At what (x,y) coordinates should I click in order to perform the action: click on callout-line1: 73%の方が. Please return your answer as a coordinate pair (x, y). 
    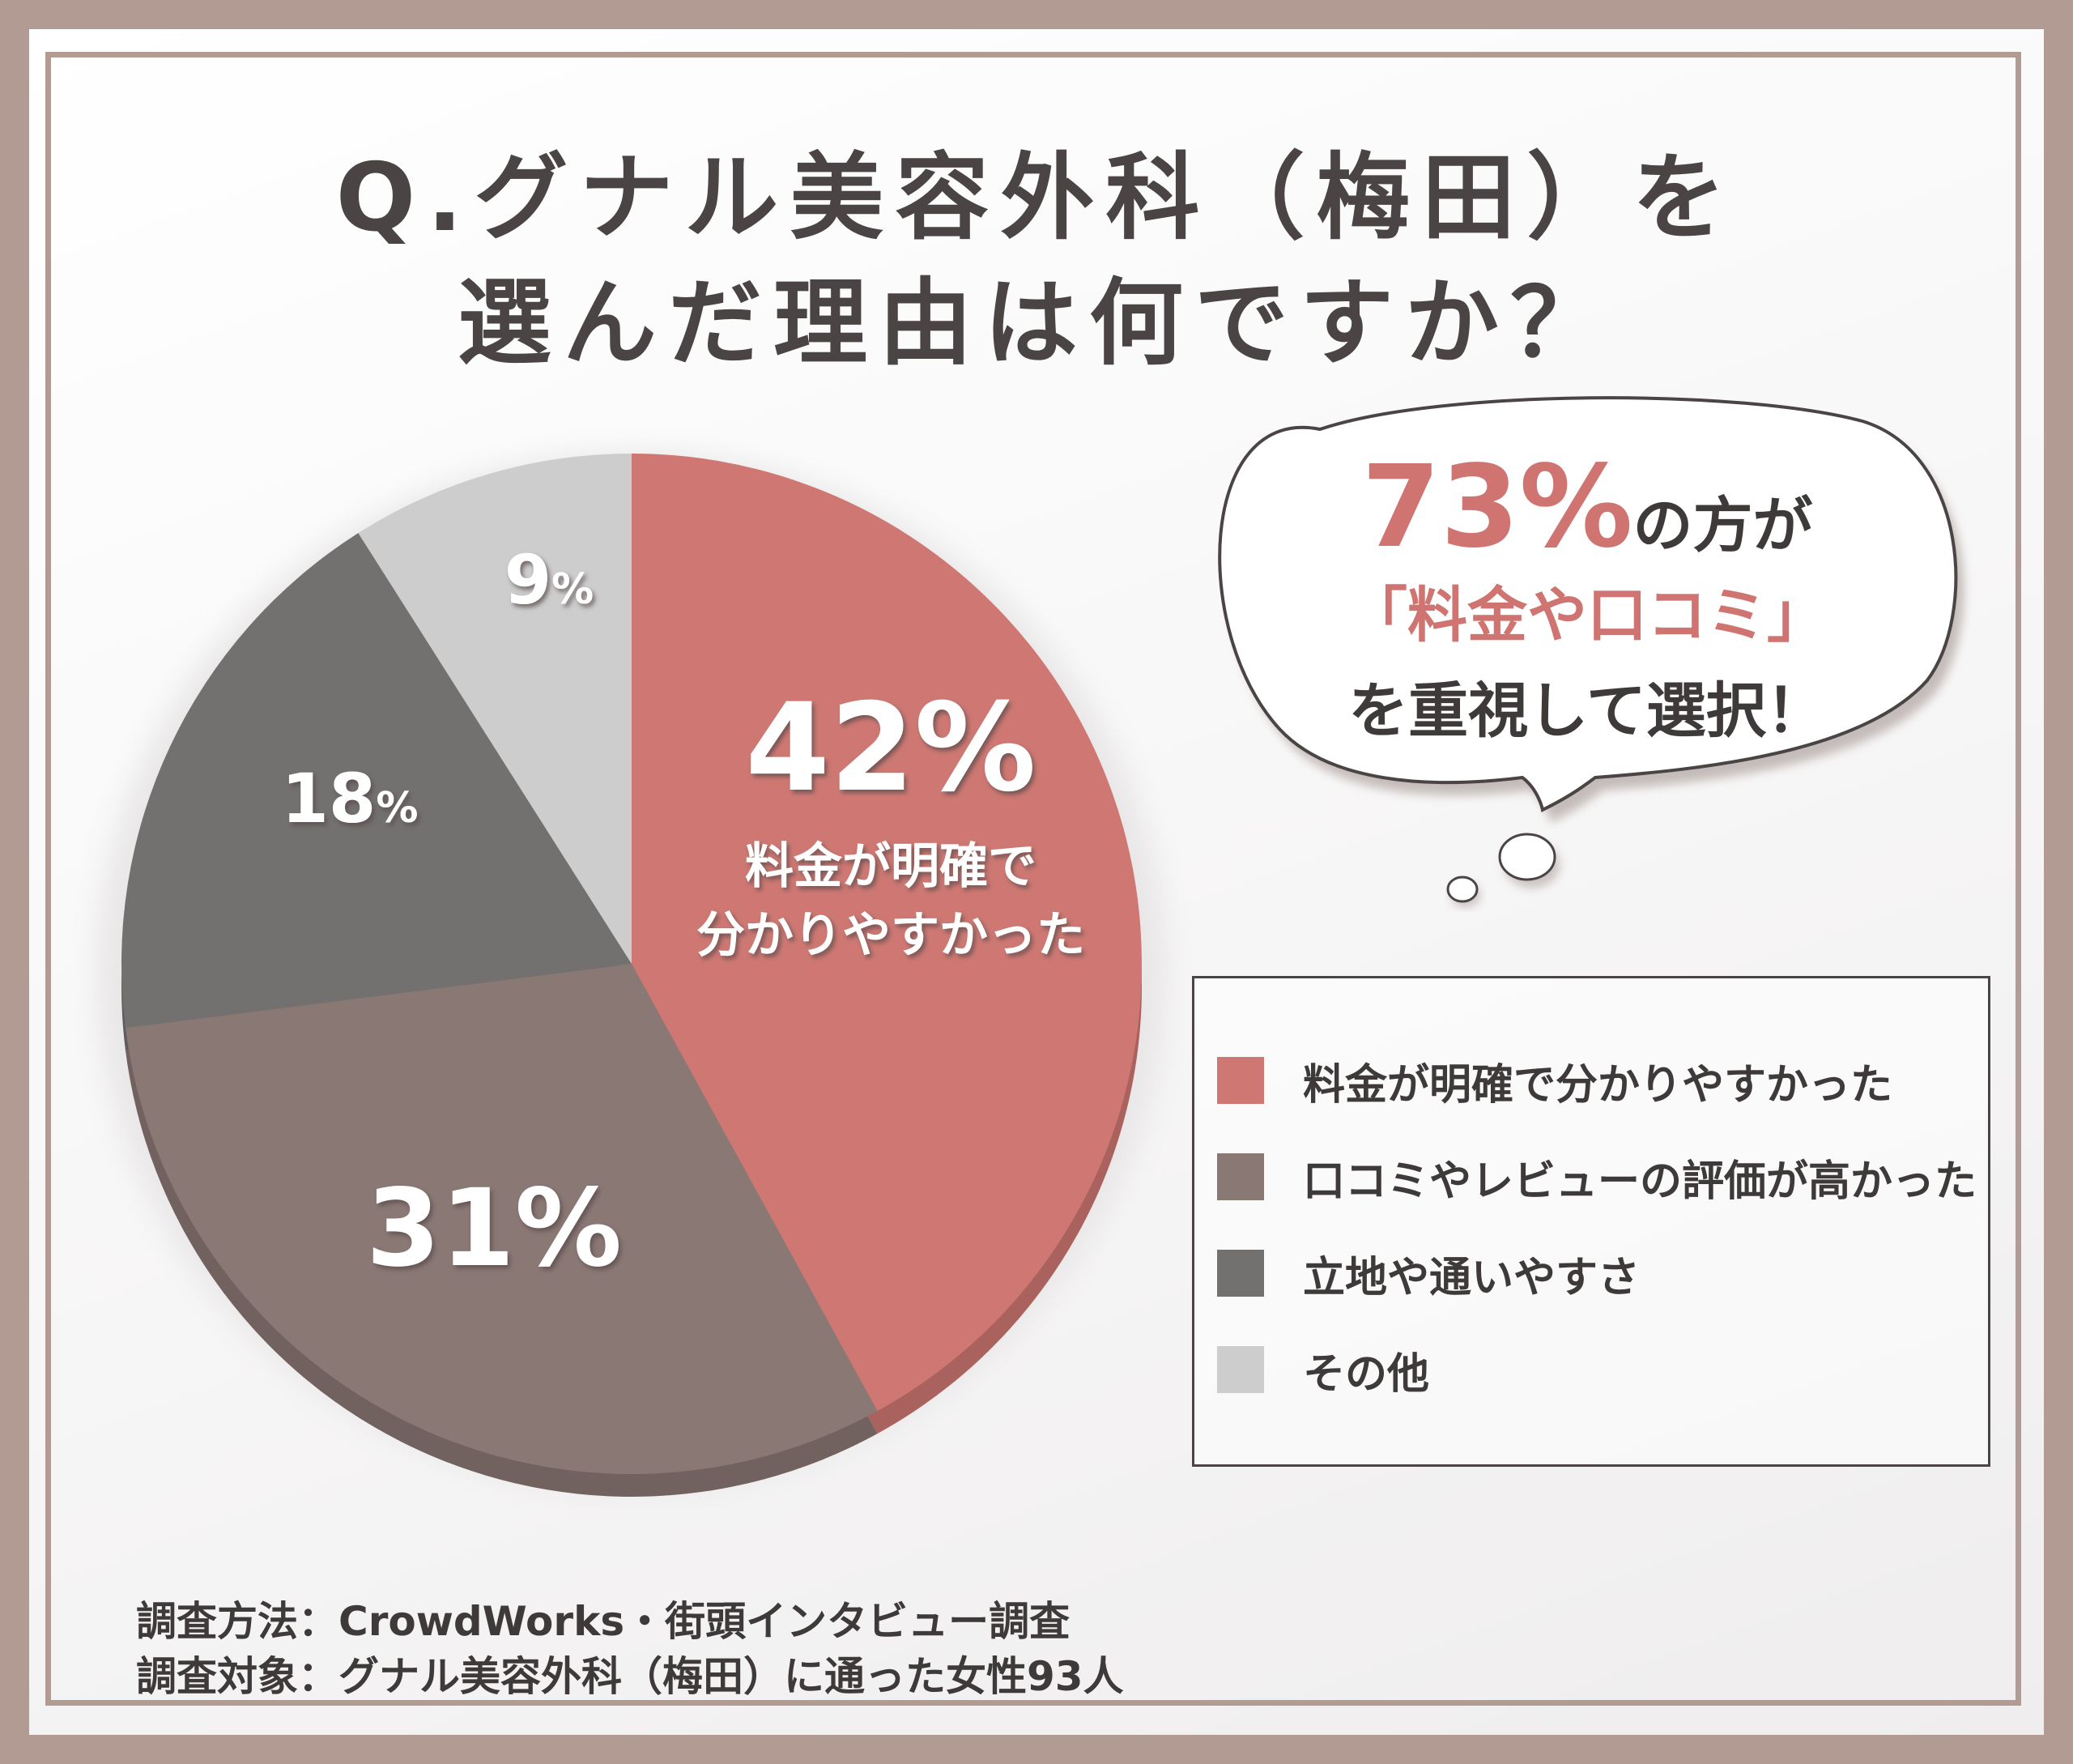
    Looking at the image, I should click on (1587, 507).